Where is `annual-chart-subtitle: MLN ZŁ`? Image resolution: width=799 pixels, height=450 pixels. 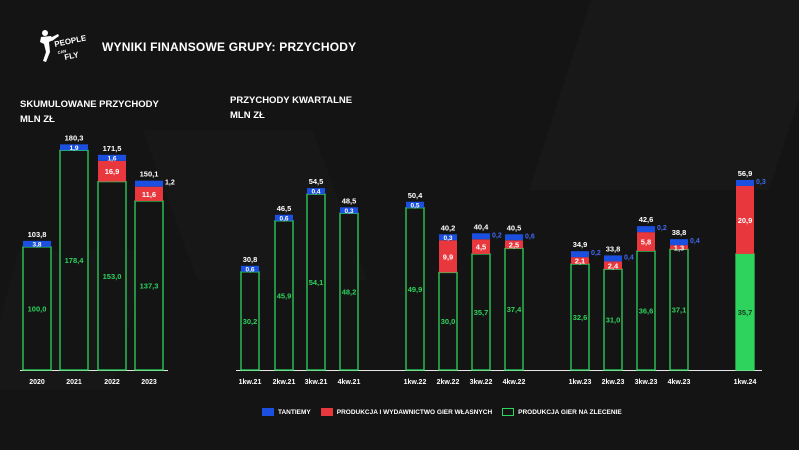 annual-chart-subtitle: MLN ZŁ is located at coordinates (37, 119).